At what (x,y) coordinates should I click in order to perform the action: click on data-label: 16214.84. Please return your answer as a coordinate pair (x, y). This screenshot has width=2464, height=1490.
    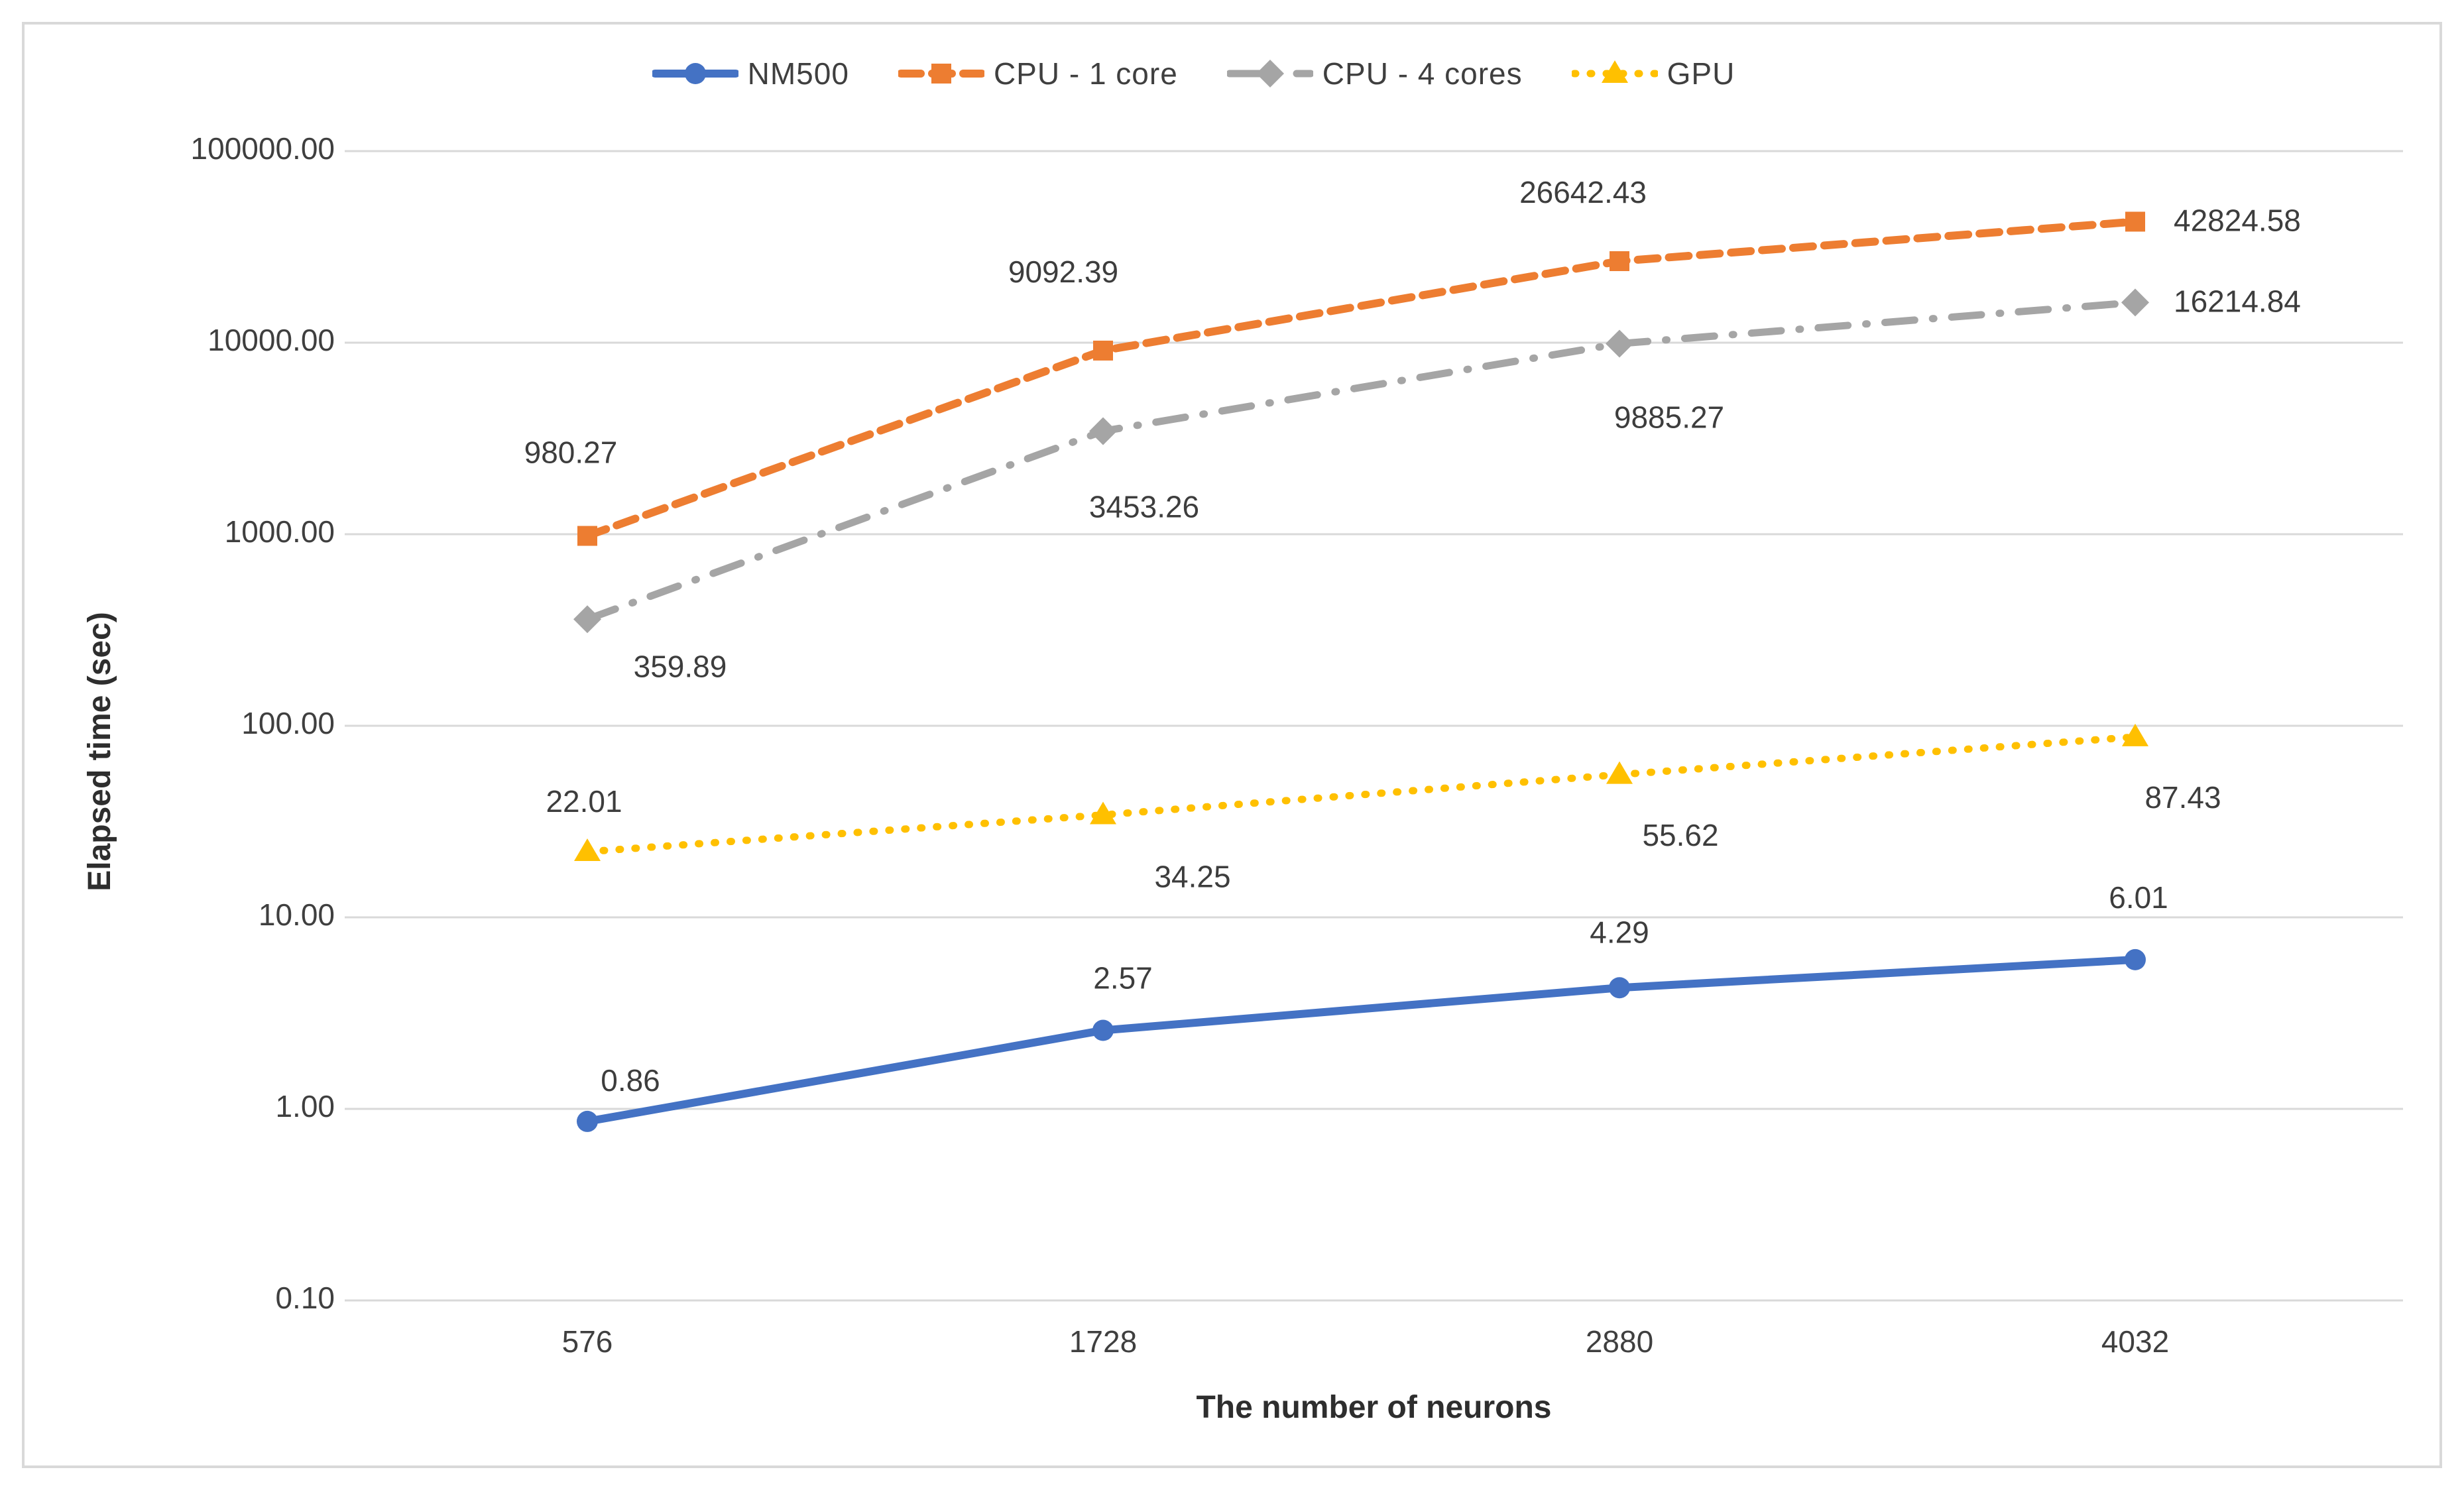
    Looking at the image, I should click on (2238, 301).